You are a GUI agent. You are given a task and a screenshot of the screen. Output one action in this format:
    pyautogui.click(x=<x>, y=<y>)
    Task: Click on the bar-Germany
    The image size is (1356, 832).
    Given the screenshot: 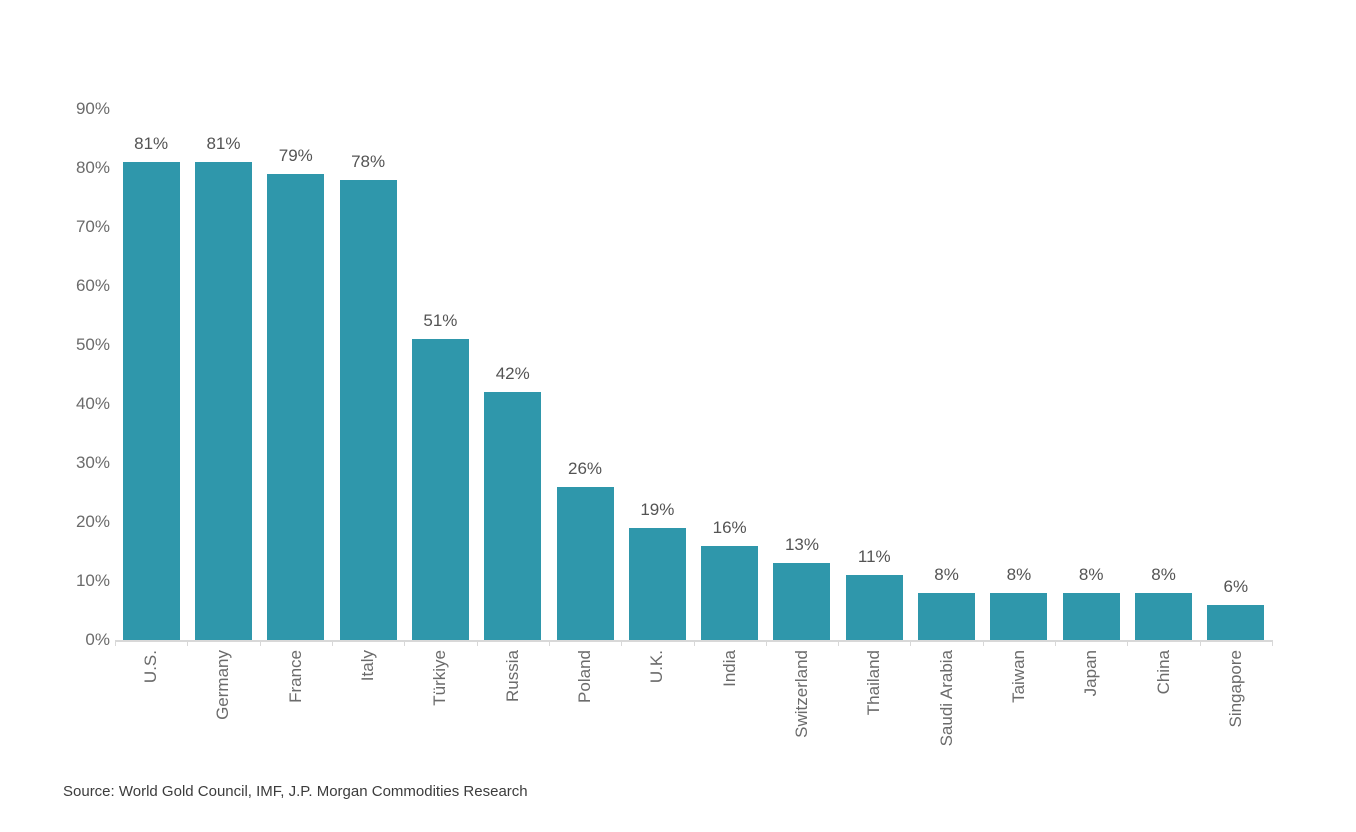 What is the action you would take?
    pyautogui.click(x=223, y=401)
    